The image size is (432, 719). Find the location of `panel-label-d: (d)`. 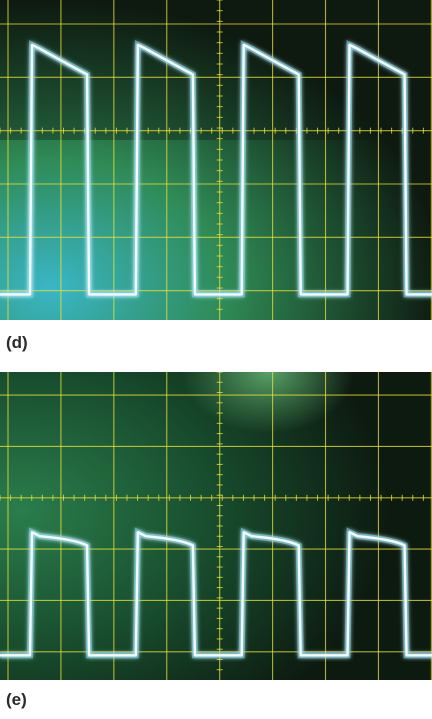

panel-label-d: (d) is located at coordinates (17, 342).